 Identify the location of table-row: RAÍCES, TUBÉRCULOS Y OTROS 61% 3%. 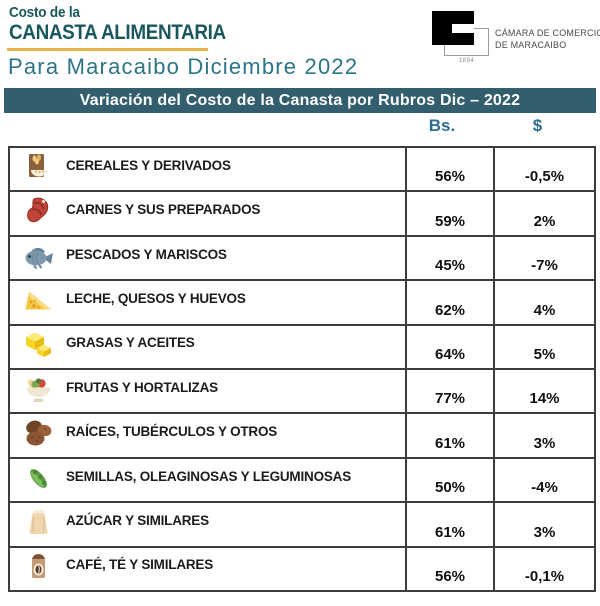
(302, 436).